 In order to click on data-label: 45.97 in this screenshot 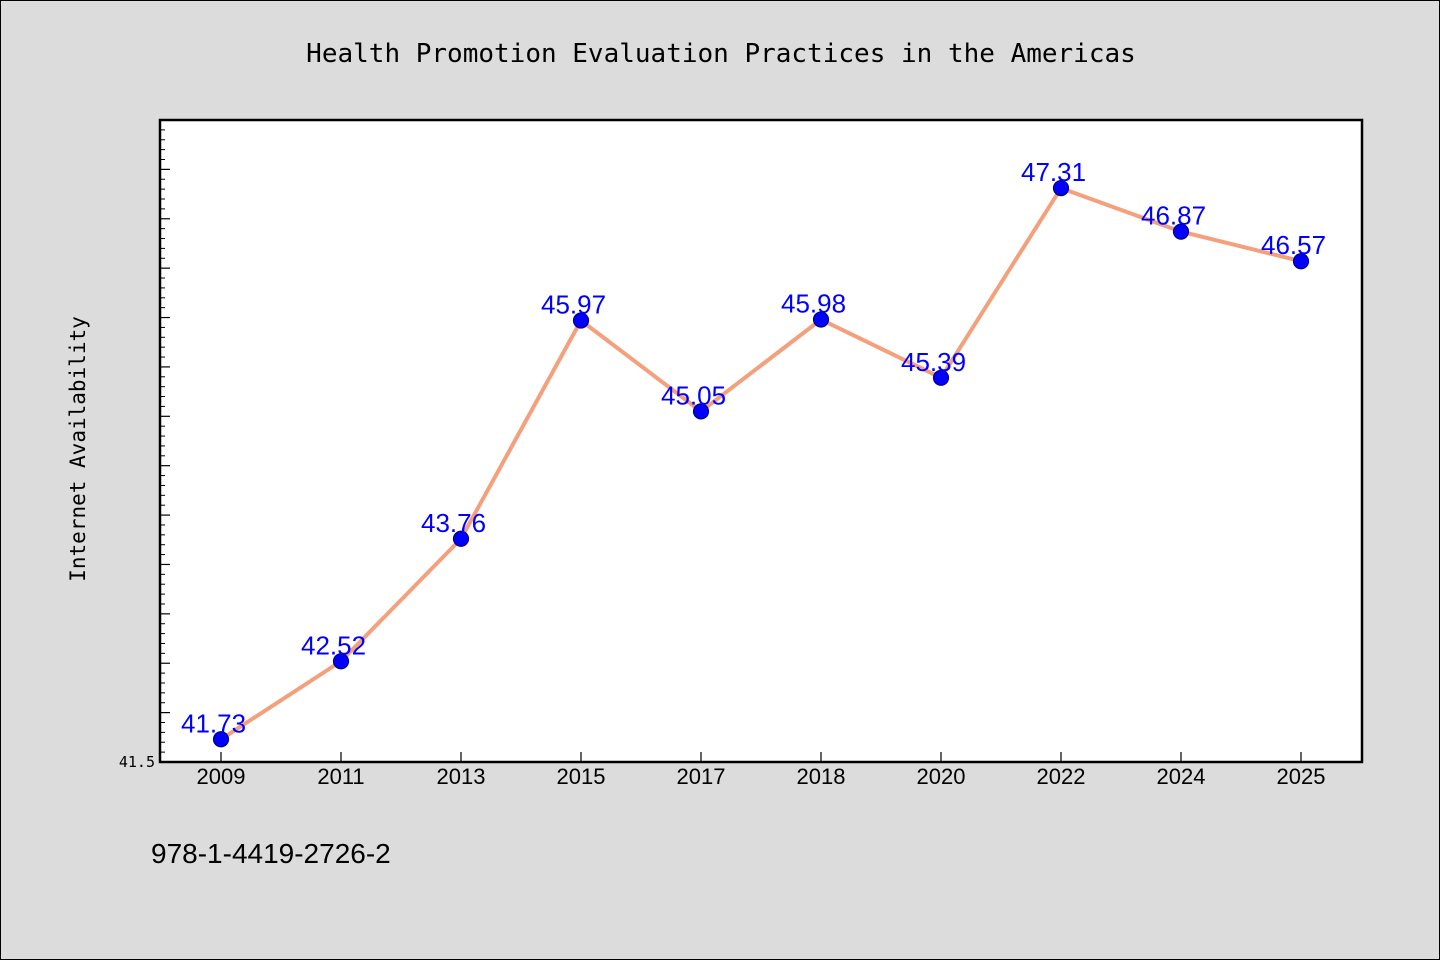, I will do `click(573, 305)`.